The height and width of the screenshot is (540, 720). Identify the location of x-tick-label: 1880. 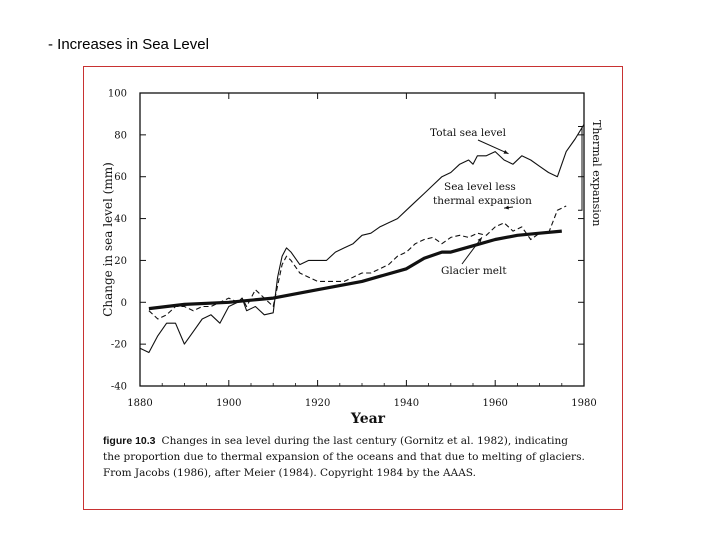
(139, 403).